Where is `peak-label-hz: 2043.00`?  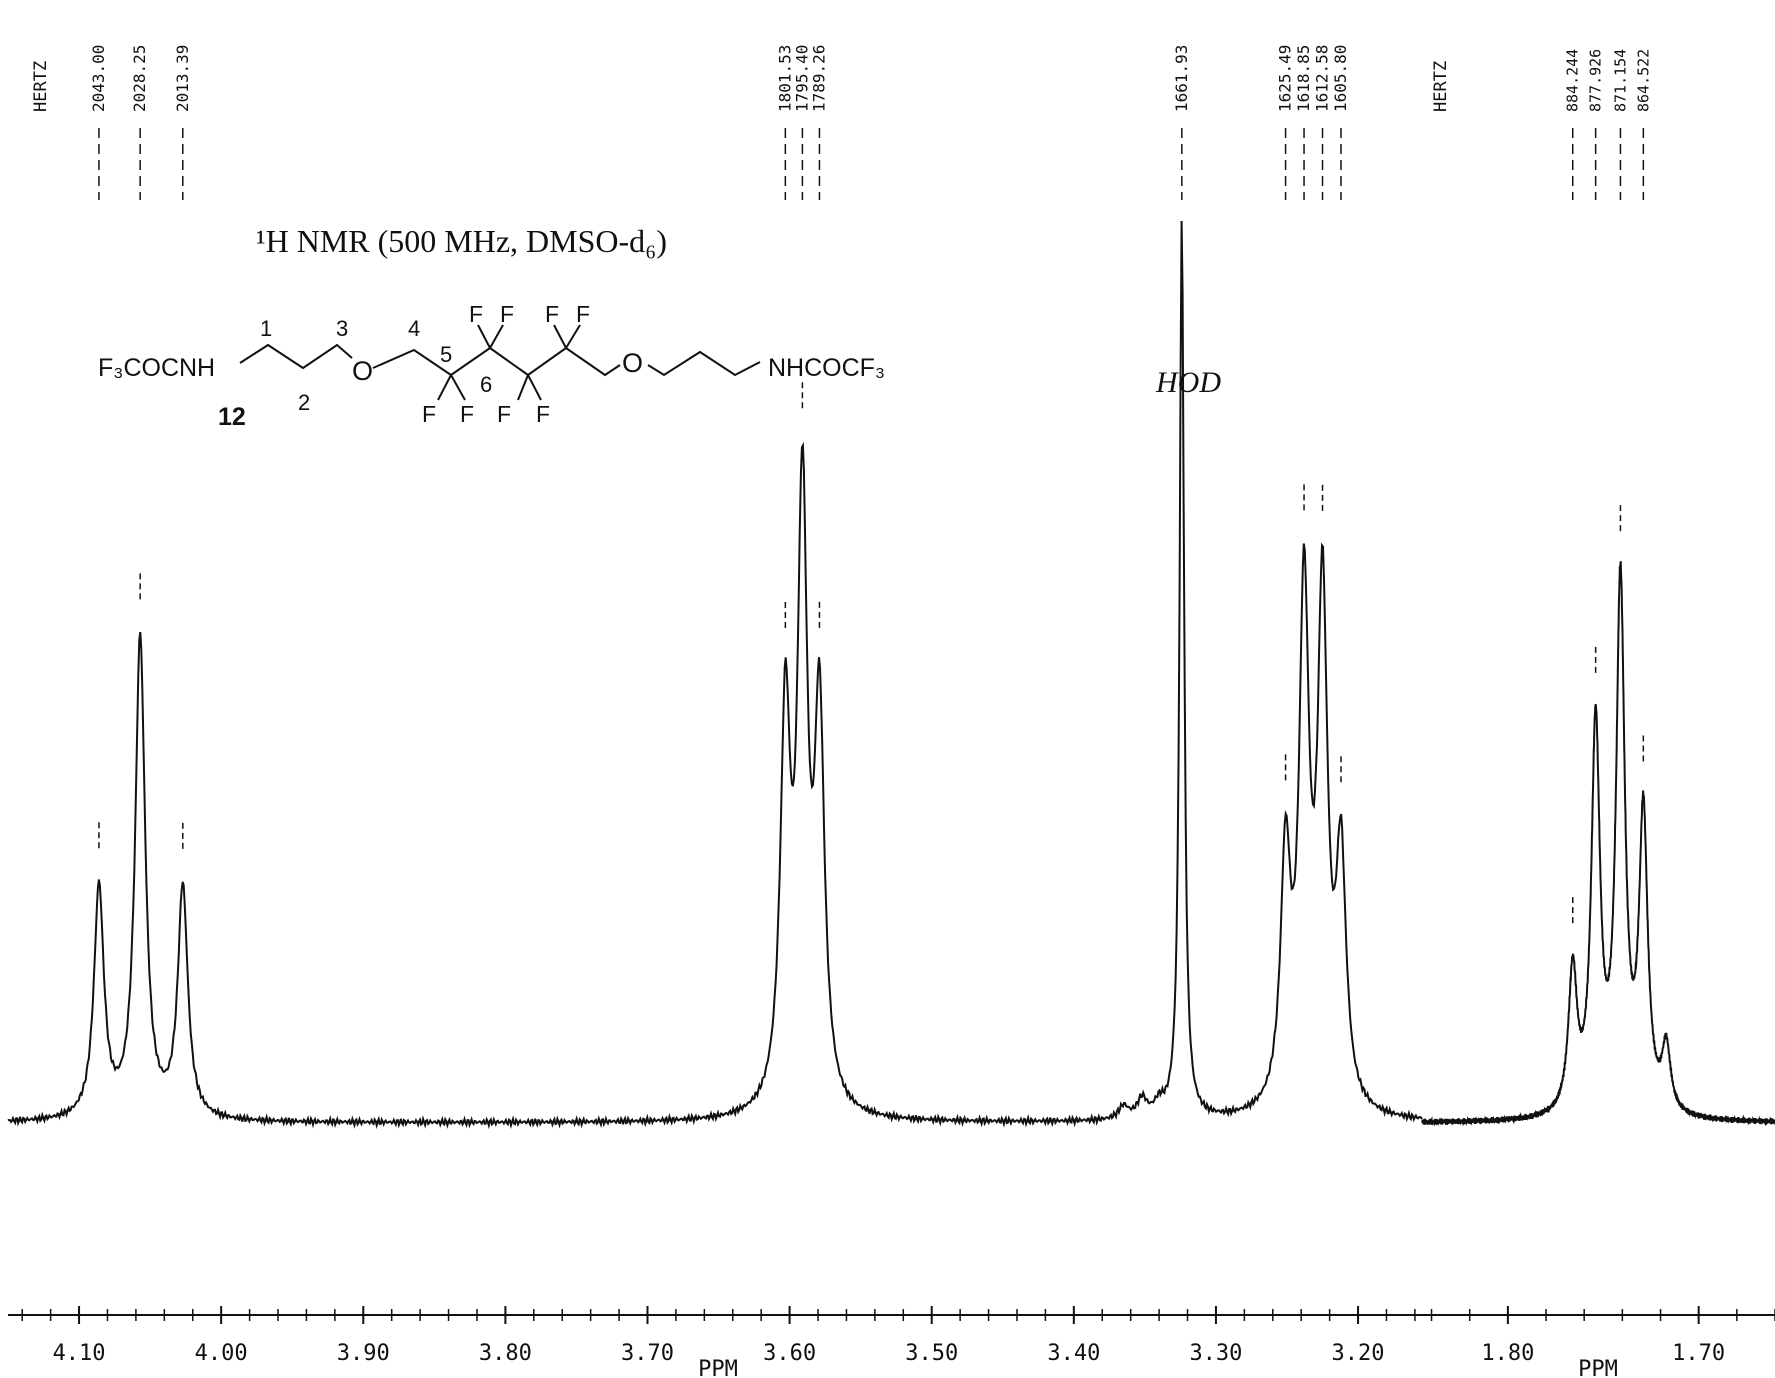 peak-label-hz: 2043.00 is located at coordinates (98, 78).